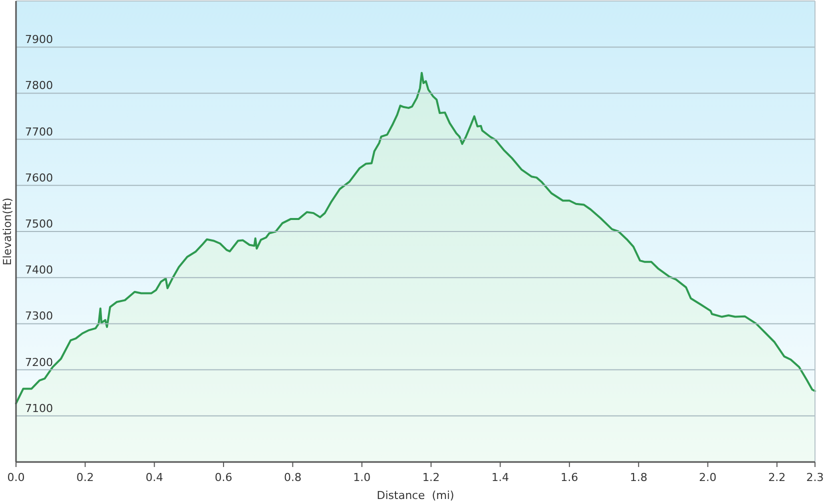 This screenshot has width=830, height=503. What do you see at coordinates (708, 477) in the screenshot?
I see `x-tick-label: 2.0` at bounding box center [708, 477].